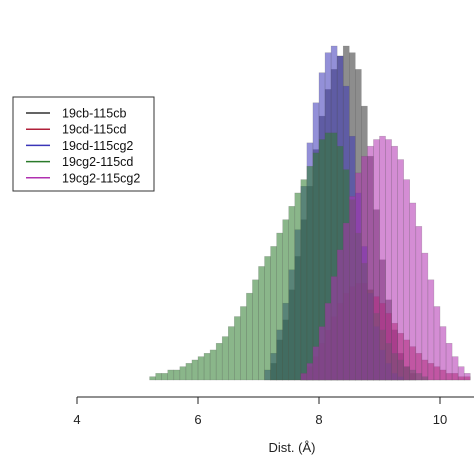  What do you see at coordinates (76, 419) in the screenshot?
I see `x-tick-label: 4` at bounding box center [76, 419].